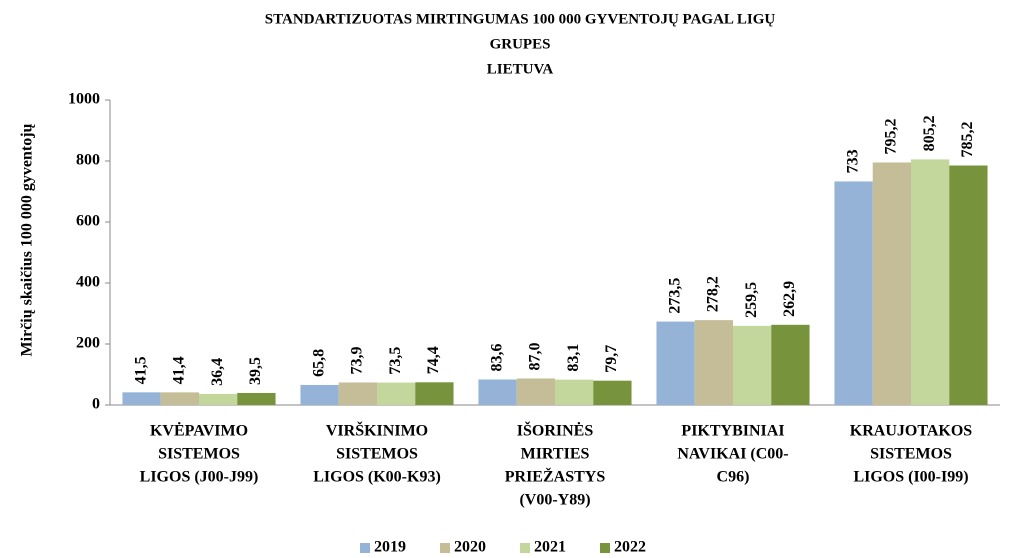  Describe the element at coordinates (496, 358) in the screenshot. I see `data-label: 83,6` at that location.